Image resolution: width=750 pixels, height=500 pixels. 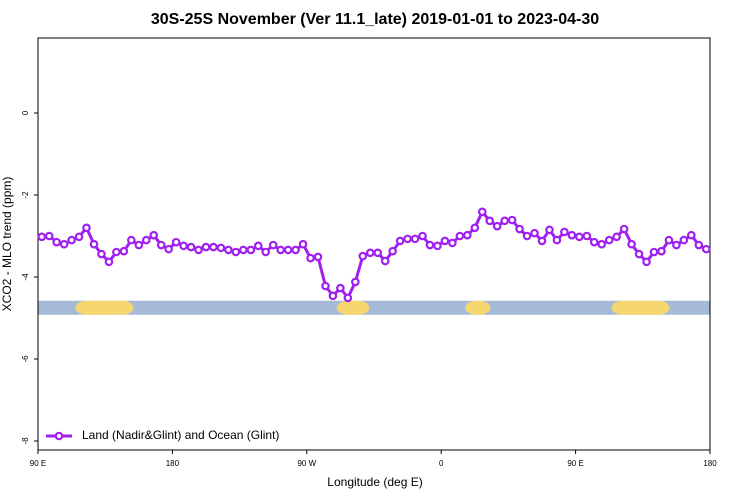 I want to click on x-axis-label: Longitude (deg E), so click(x=374, y=482).